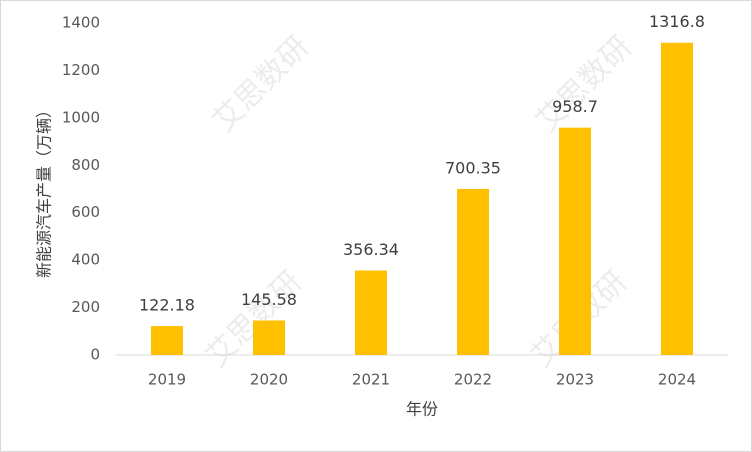 The width and height of the screenshot is (752, 452). What do you see at coordinates (575, 106) in the screenshot?
I see `data-label: 958.7` at bounding box center [575, 106].